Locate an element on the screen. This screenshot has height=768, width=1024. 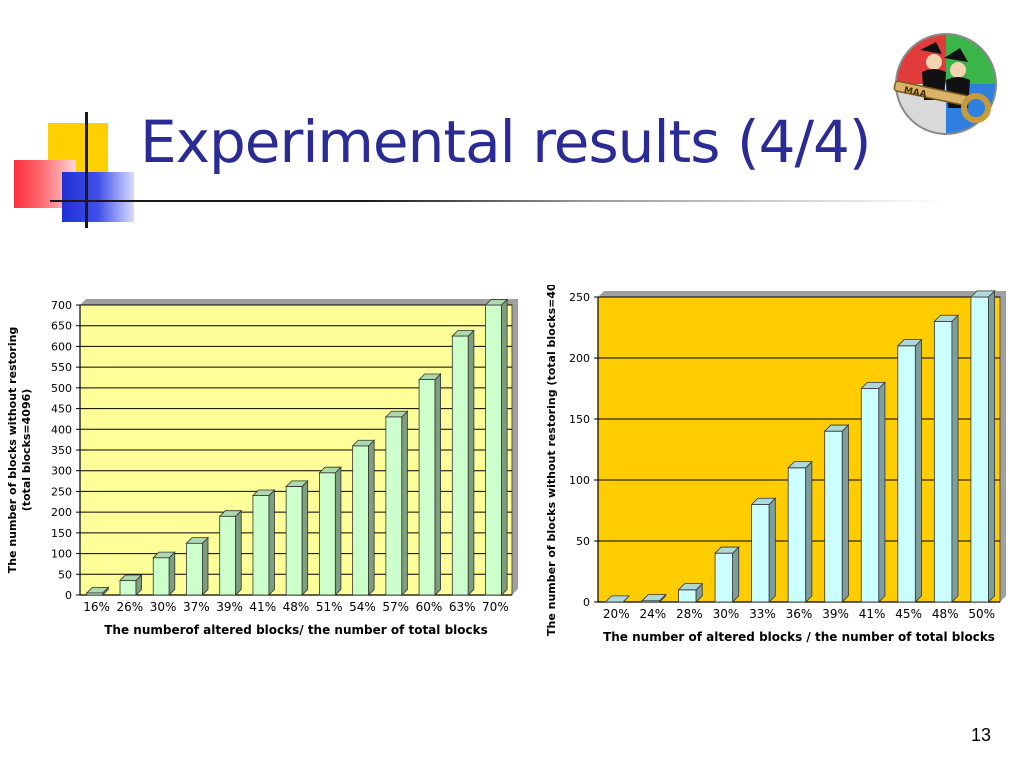
x-tick-label: 39% is located at coordinates (229, 607).